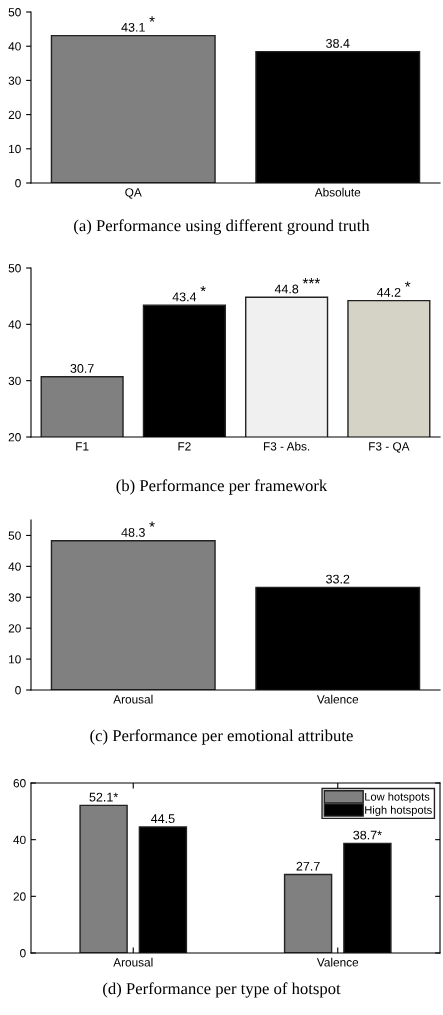 The image size is (443, 1015). I want to click on data-label: 43.1, so click(133, 27).